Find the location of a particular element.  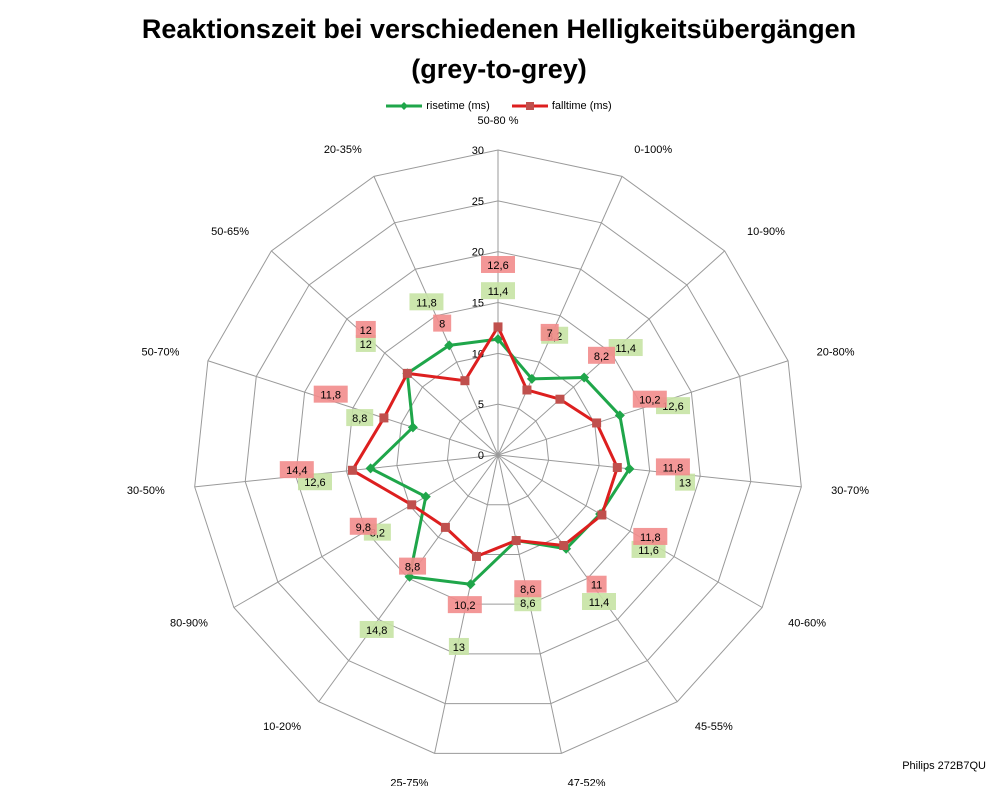

series-line-risetime is located at coordinates (500, 461).